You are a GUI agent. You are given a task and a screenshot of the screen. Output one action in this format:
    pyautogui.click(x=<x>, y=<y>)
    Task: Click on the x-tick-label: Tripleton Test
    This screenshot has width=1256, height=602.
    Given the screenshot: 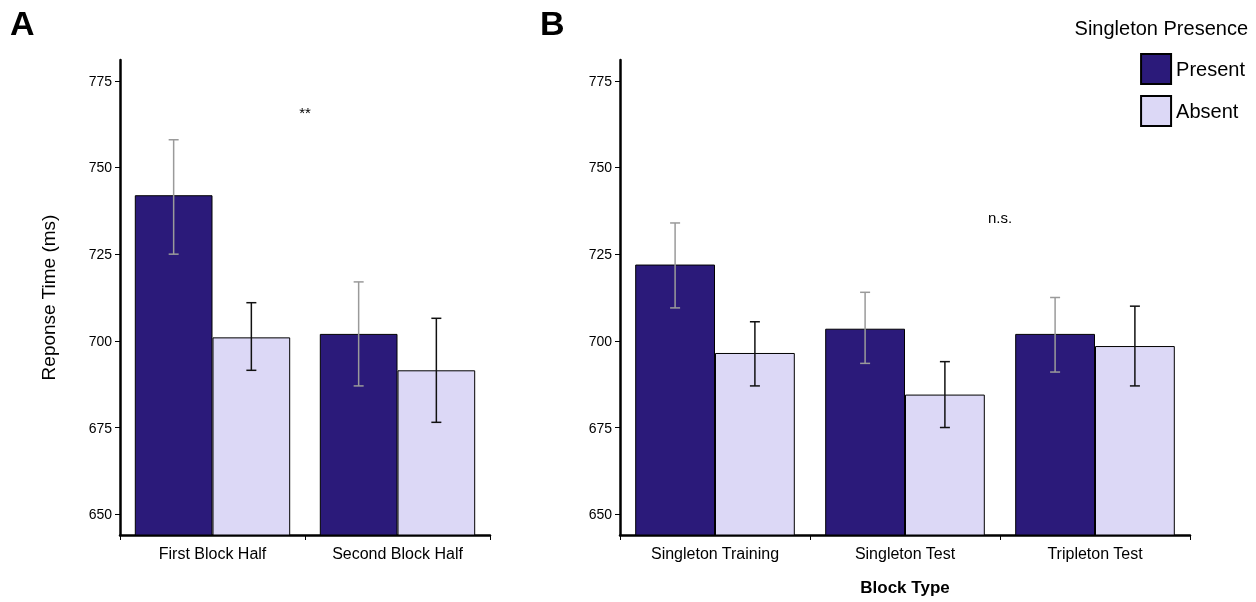 What is the action you would take?
    pyautogui.click(x=1095, y=553)
    